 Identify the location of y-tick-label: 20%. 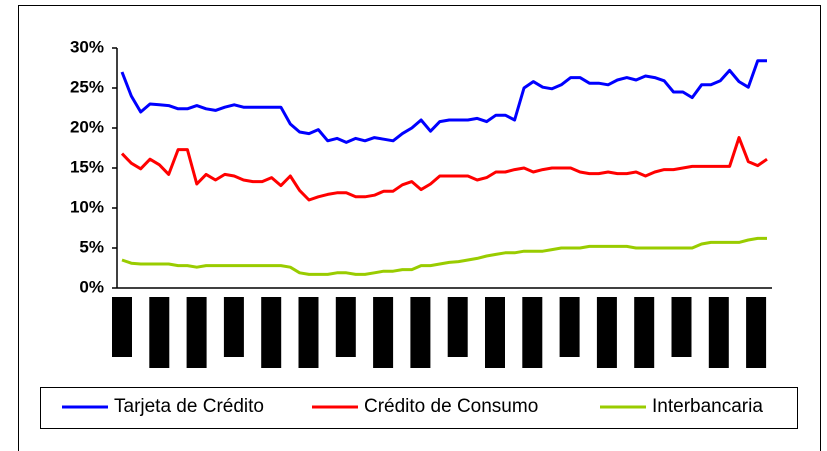
(87, 126).